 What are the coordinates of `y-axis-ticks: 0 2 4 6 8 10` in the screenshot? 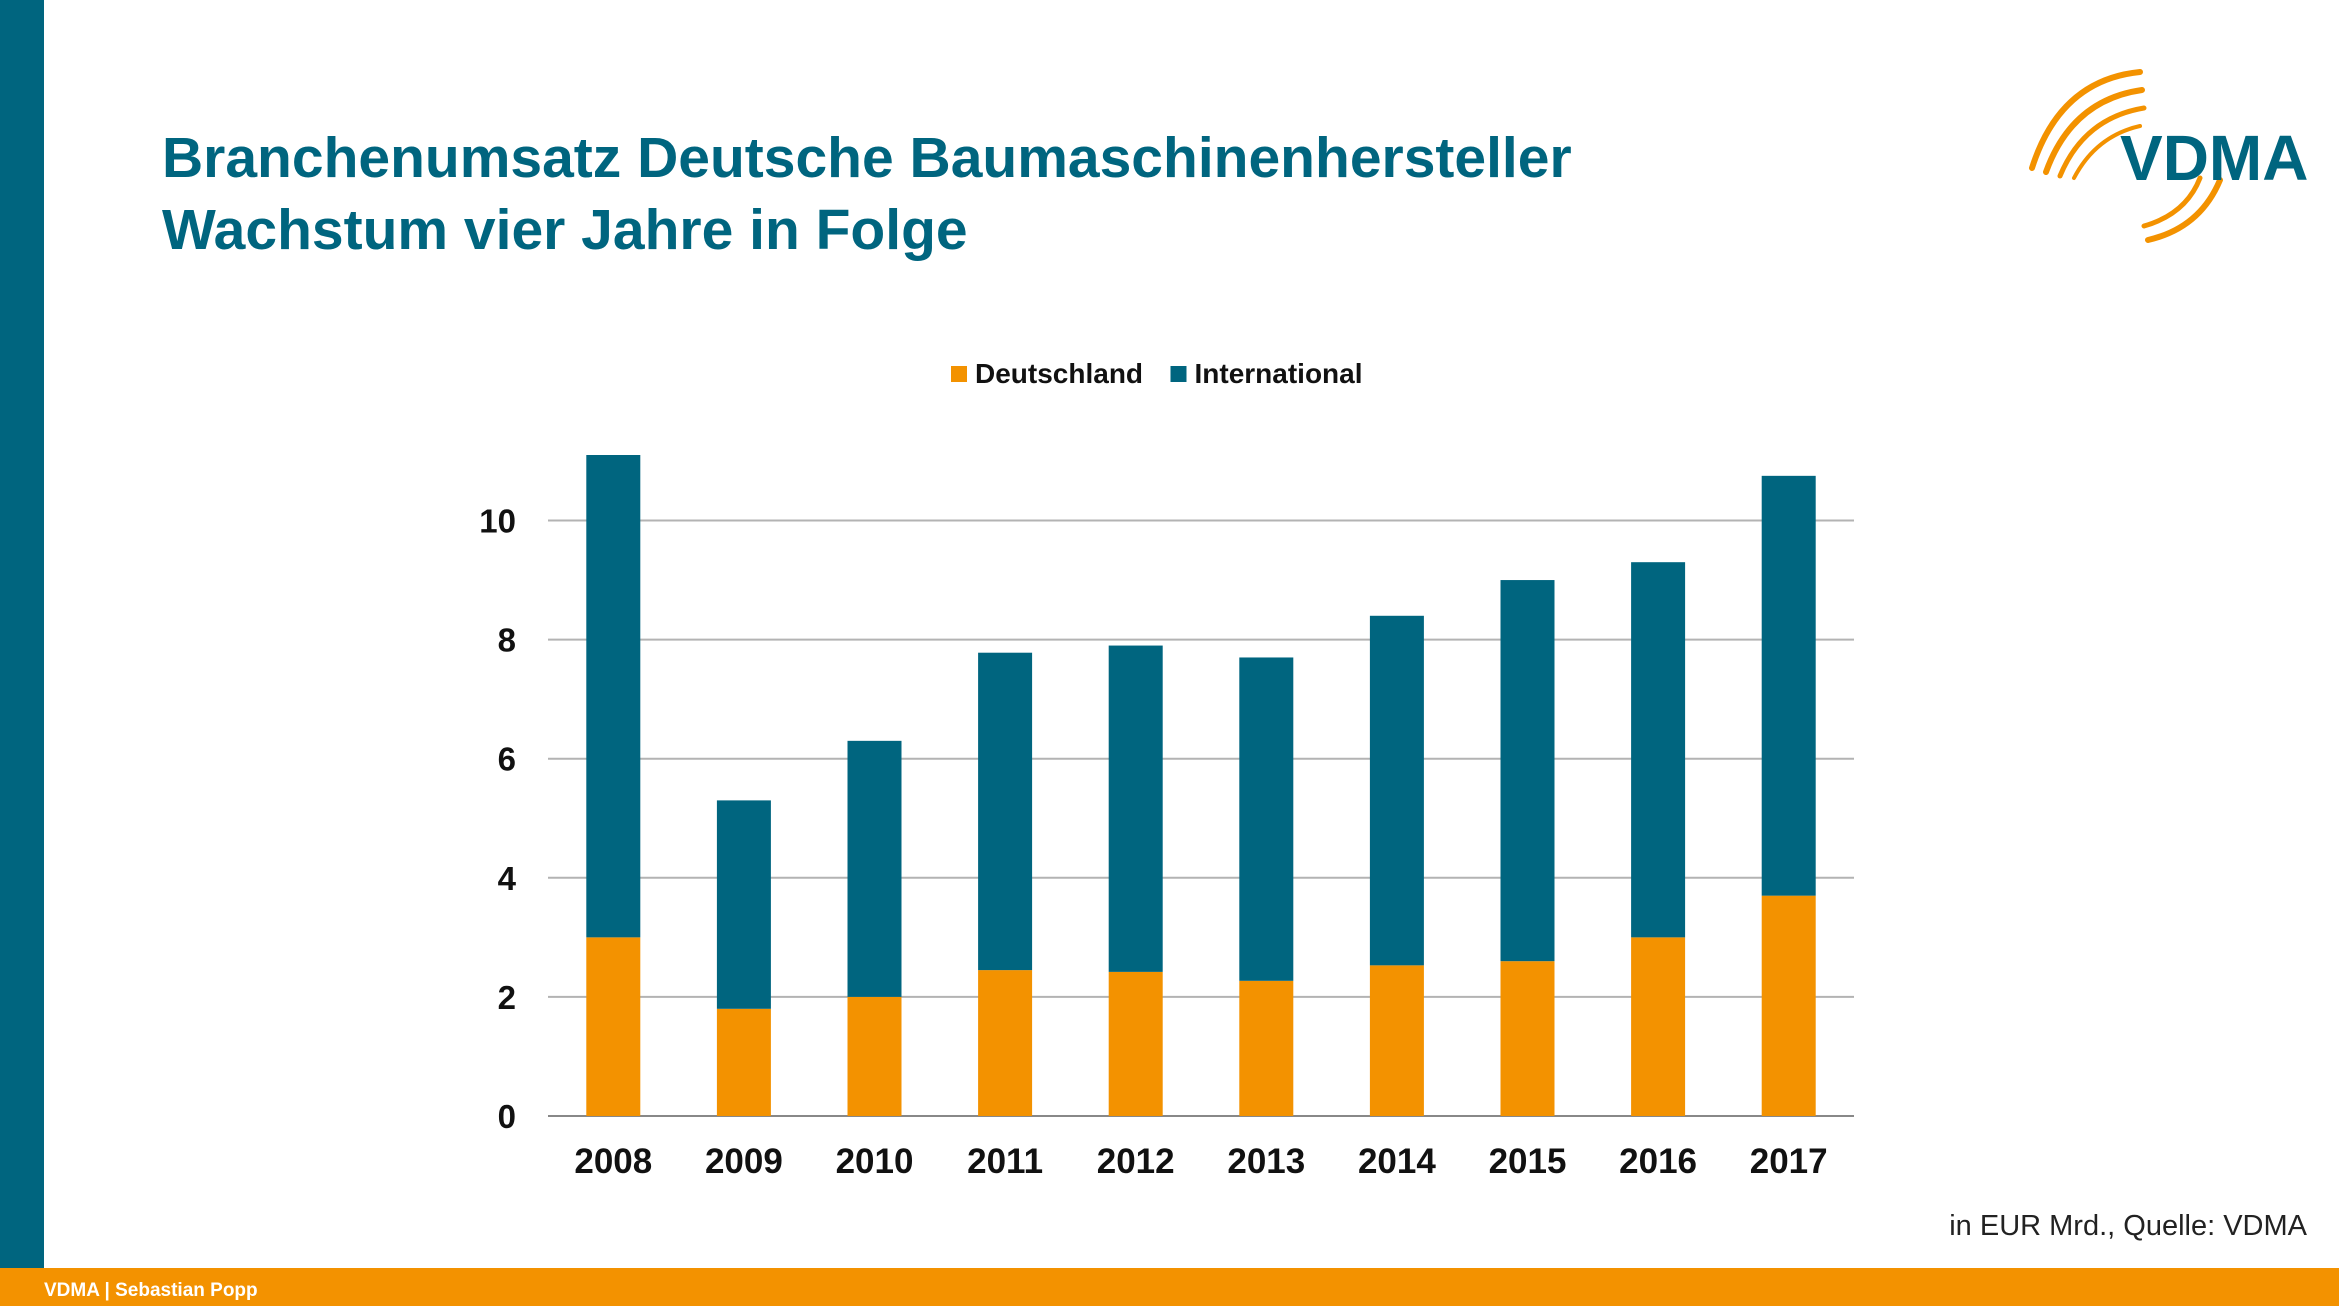 It's located at (497, 819).